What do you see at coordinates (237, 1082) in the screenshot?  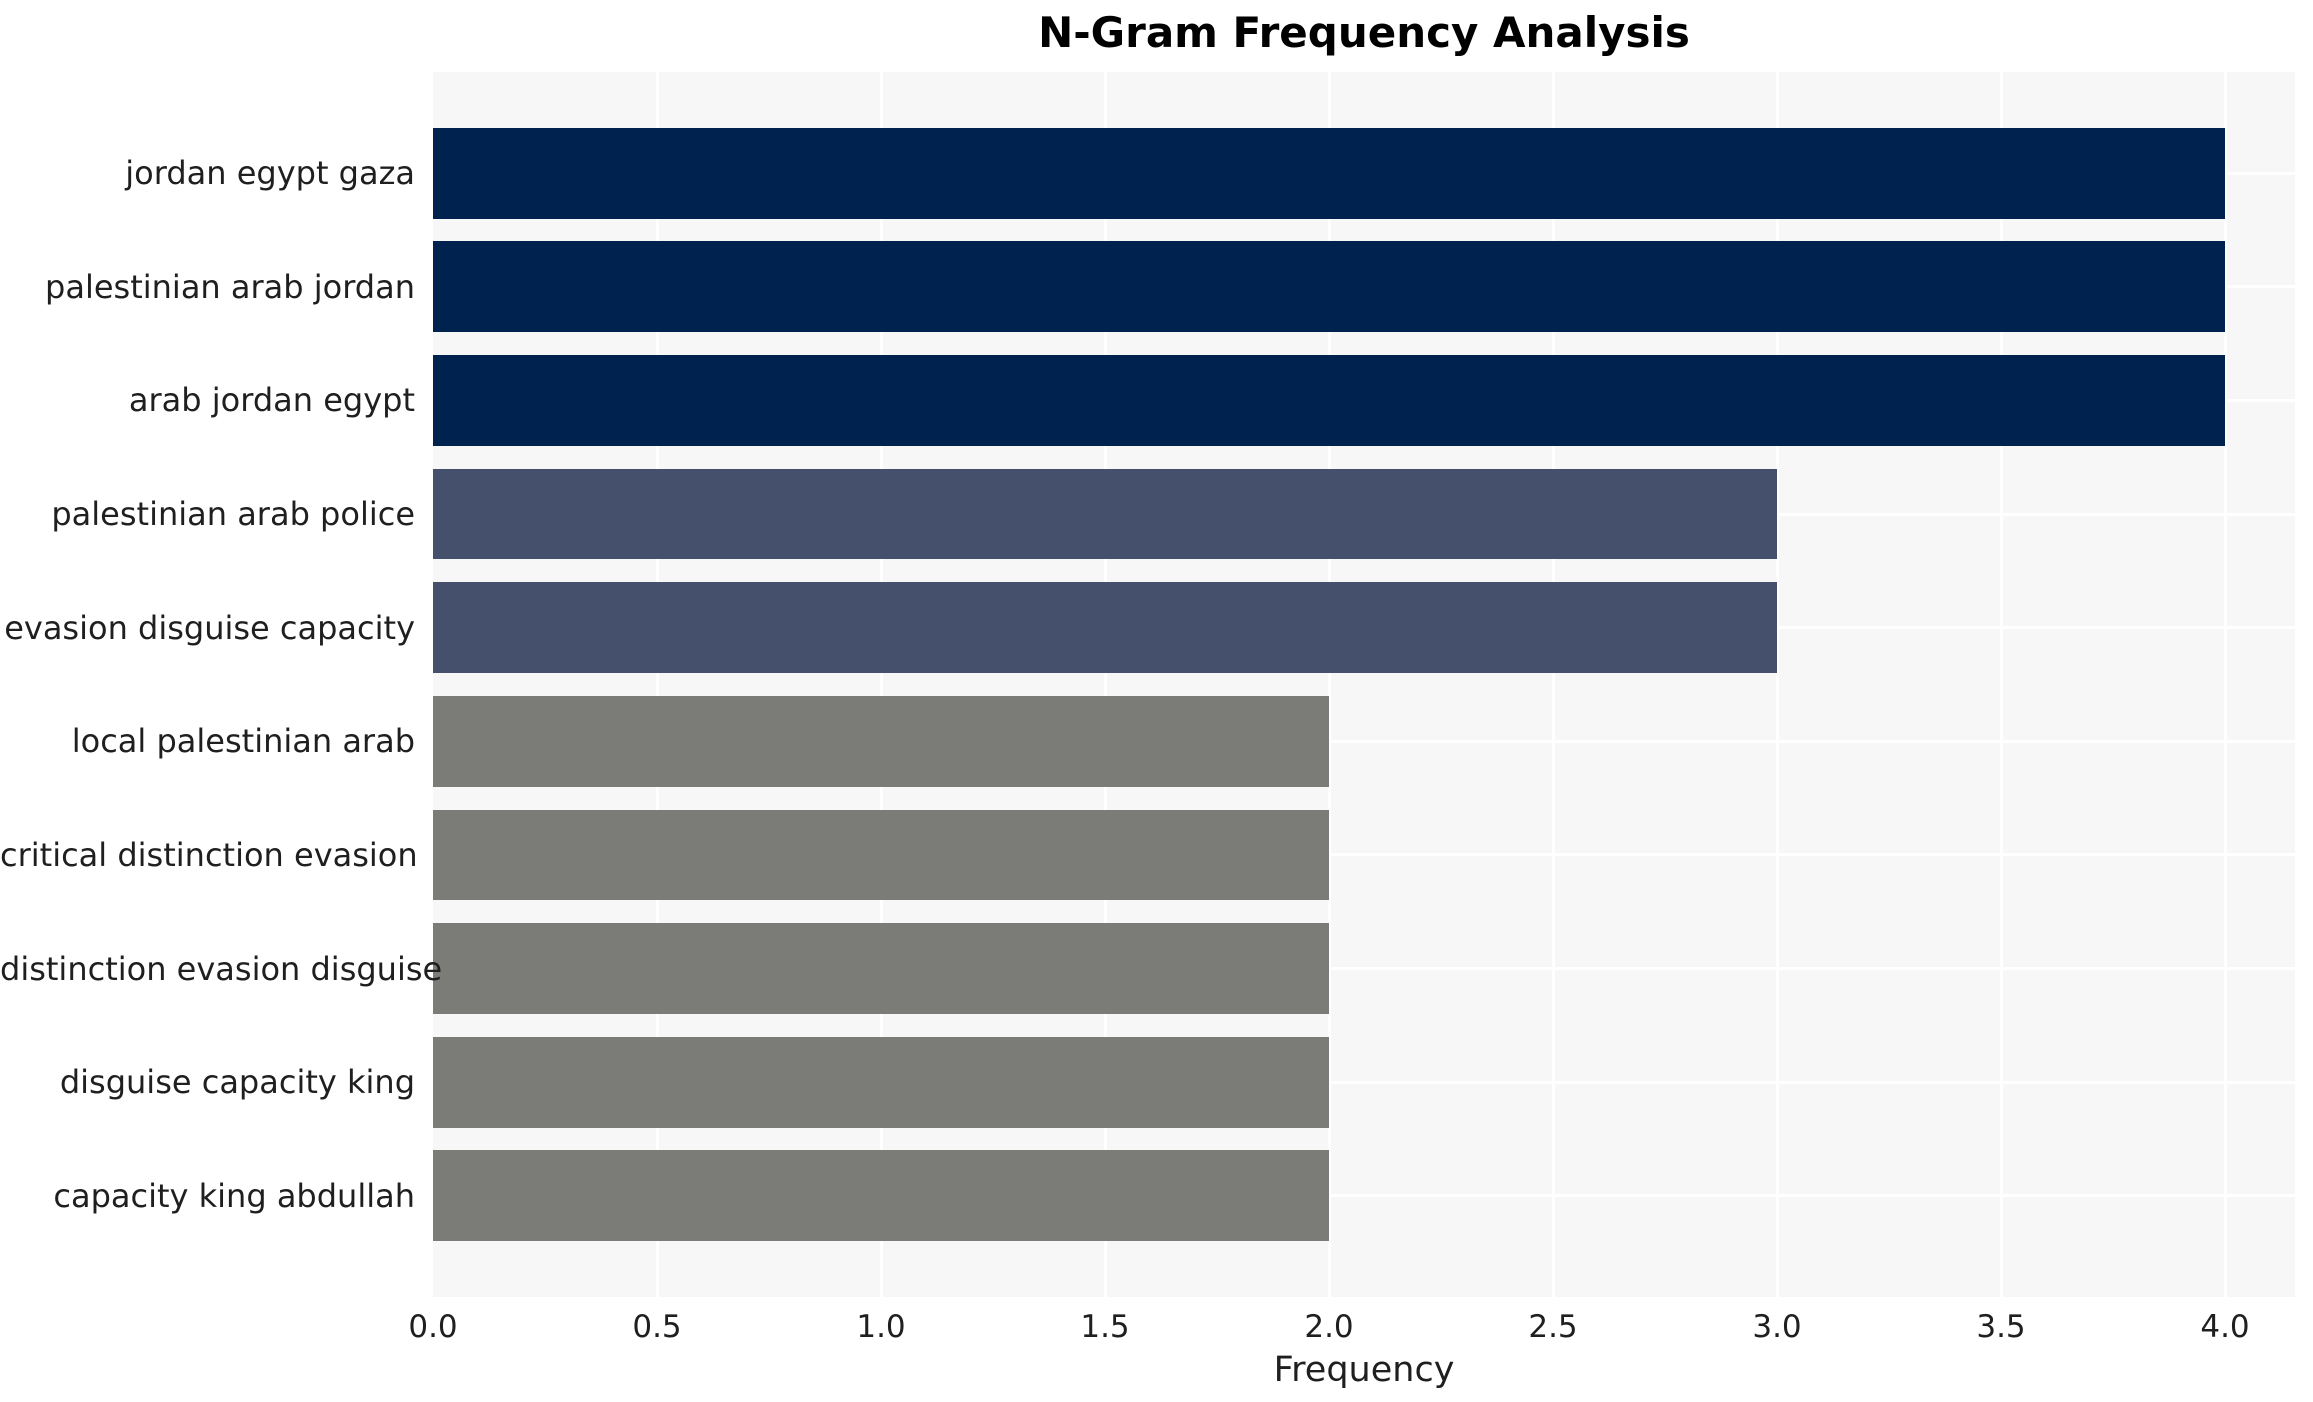 I see `y-tick-label: disguise capacity king` at bounding box center [237, 1082].